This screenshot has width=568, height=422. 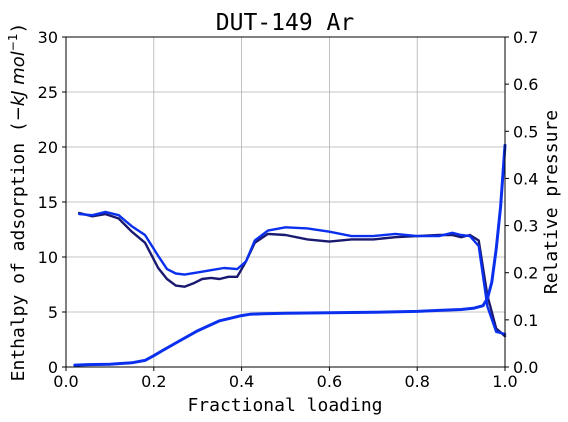 I want to click on y-right-tick-label: 0.0, so click(x=525, y=367).